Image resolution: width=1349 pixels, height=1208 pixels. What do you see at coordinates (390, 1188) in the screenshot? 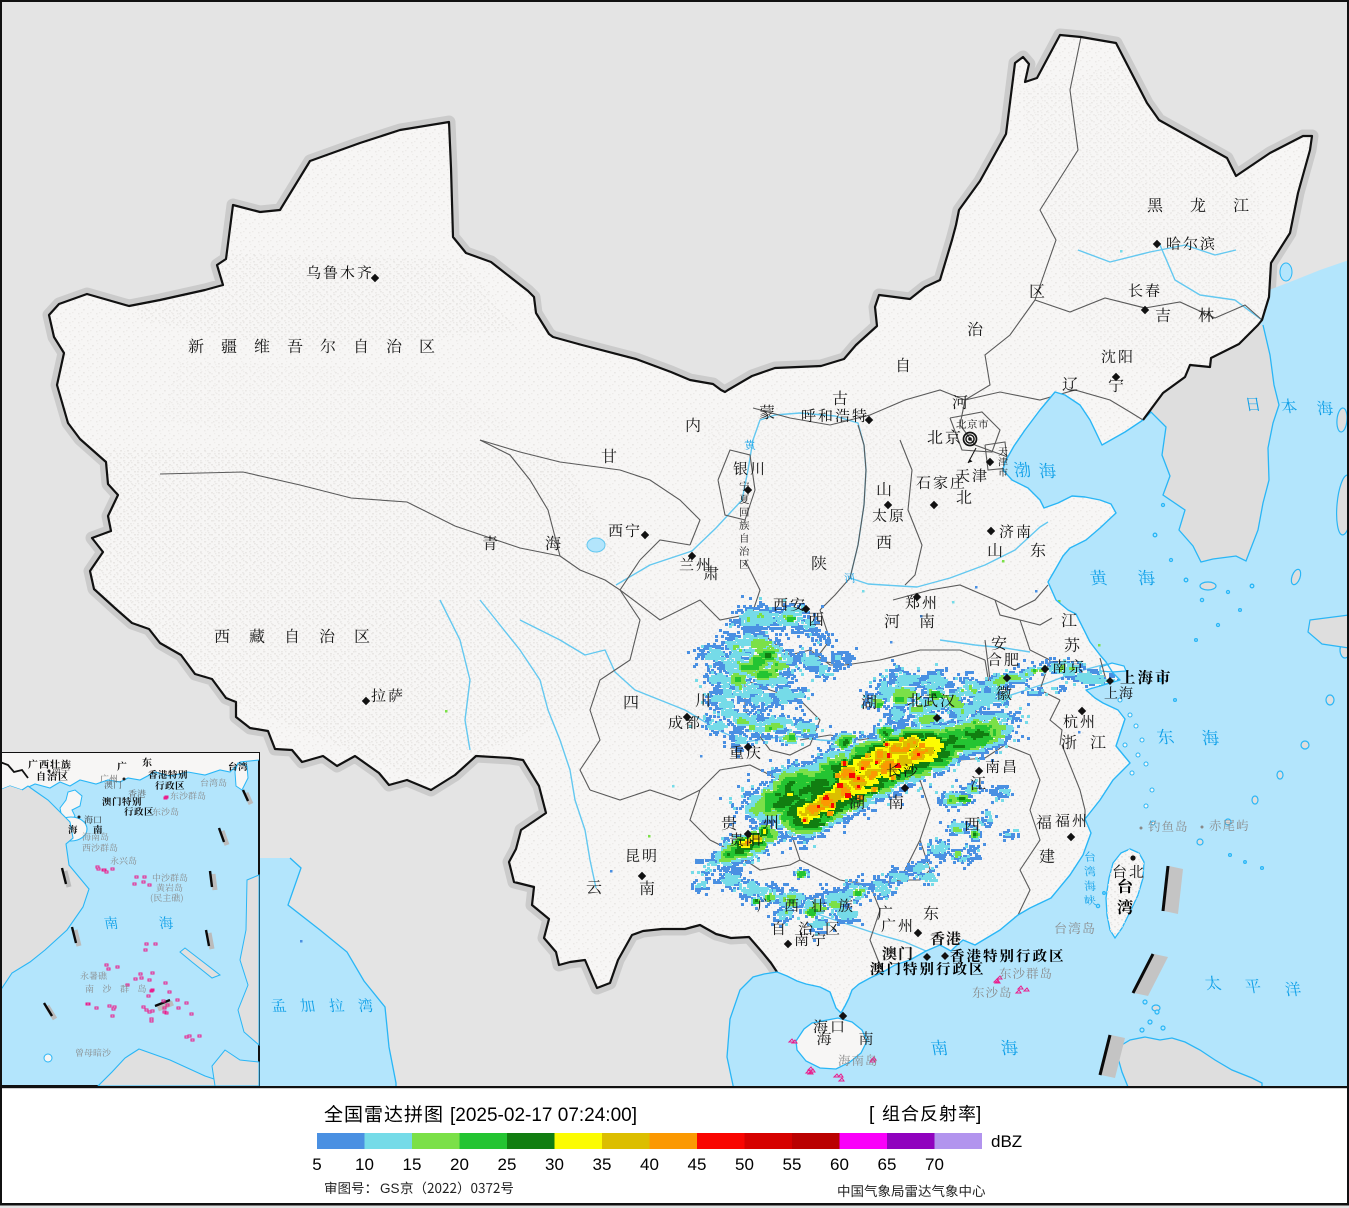
I see `svg-text: GS` at bounding box center [390, 1188].